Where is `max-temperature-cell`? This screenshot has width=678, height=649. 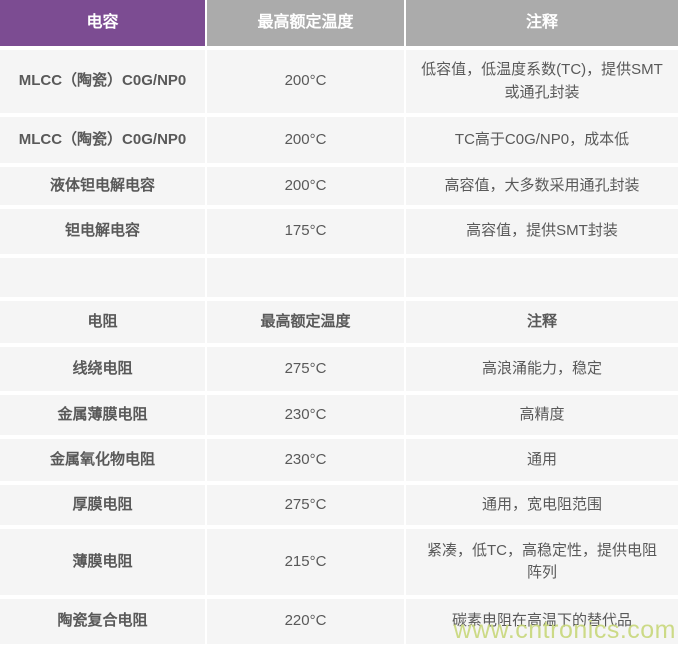 max-temperature-cell is located at coordinates (305, 277).